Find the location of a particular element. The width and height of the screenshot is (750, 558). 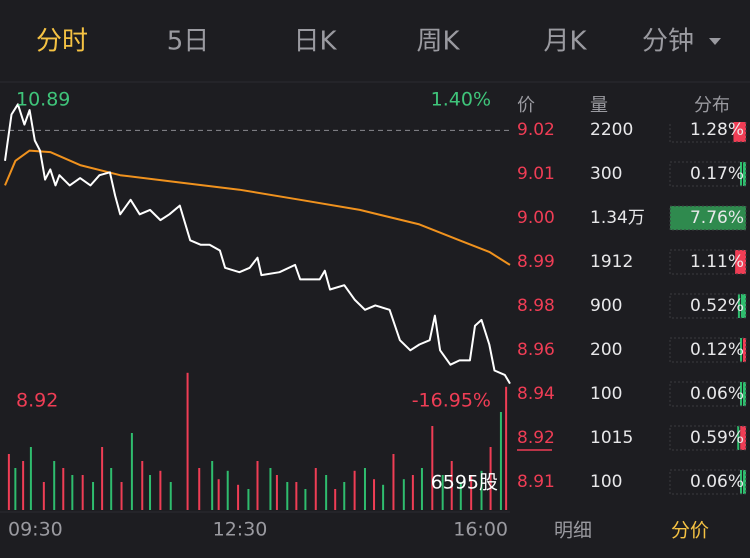

book-volume: 900 is located at coordinates (606, 306).